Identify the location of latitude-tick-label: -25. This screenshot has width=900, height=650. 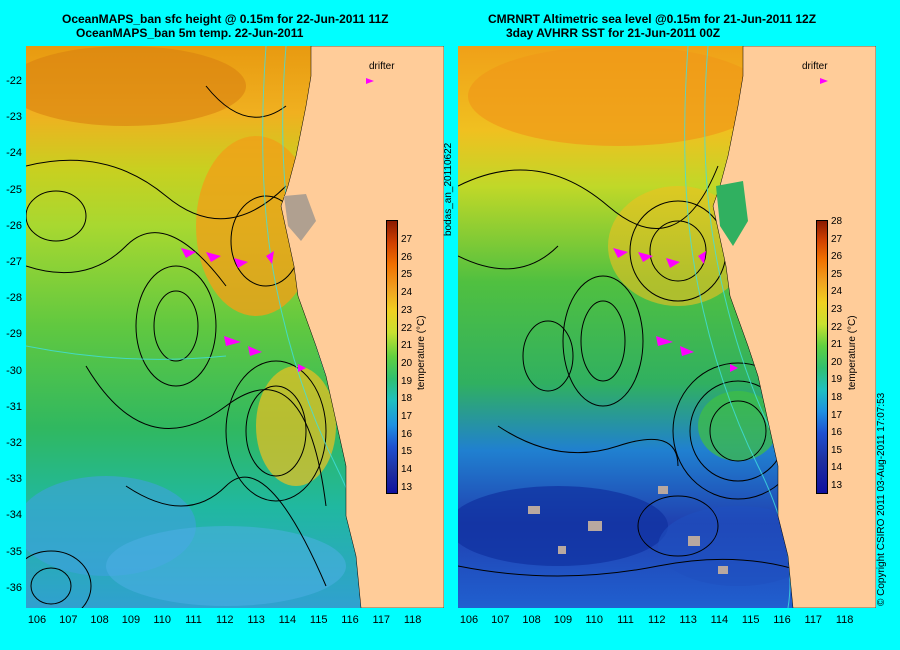
(14, 189).